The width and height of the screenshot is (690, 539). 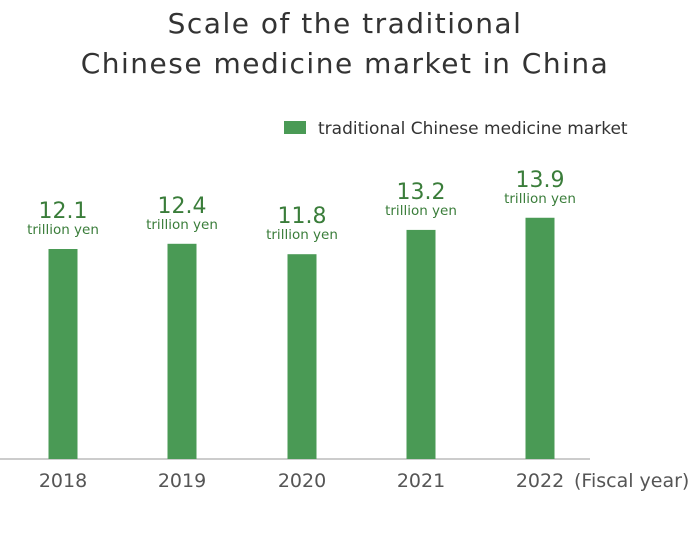 I want to click on legend: traditional Chinese medicine market, so click(x=456, y=129).